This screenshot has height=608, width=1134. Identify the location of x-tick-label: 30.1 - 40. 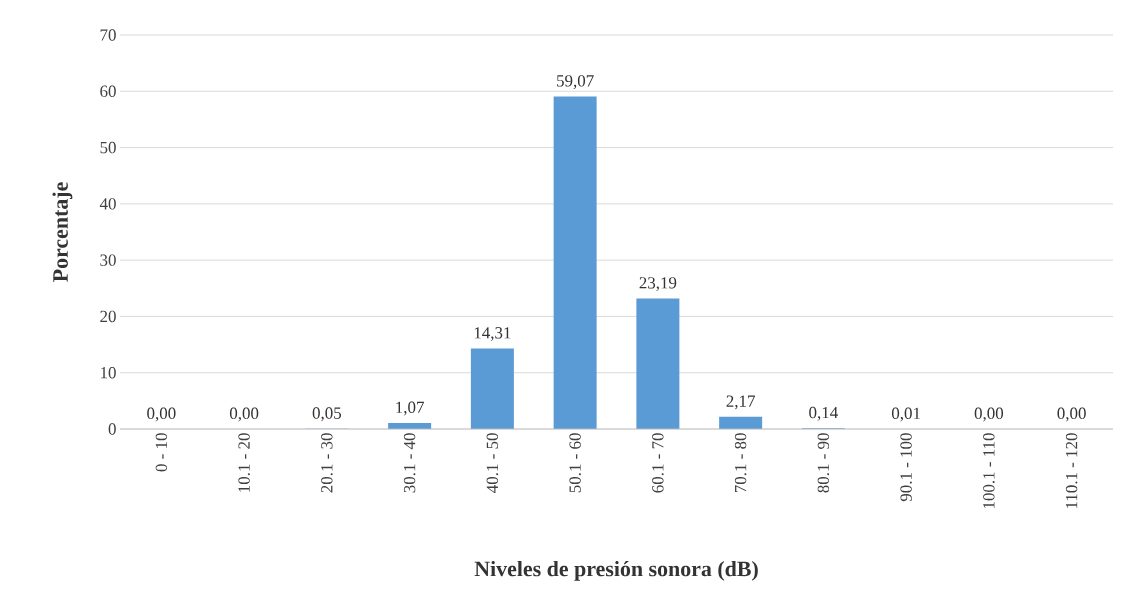
(409, 463).